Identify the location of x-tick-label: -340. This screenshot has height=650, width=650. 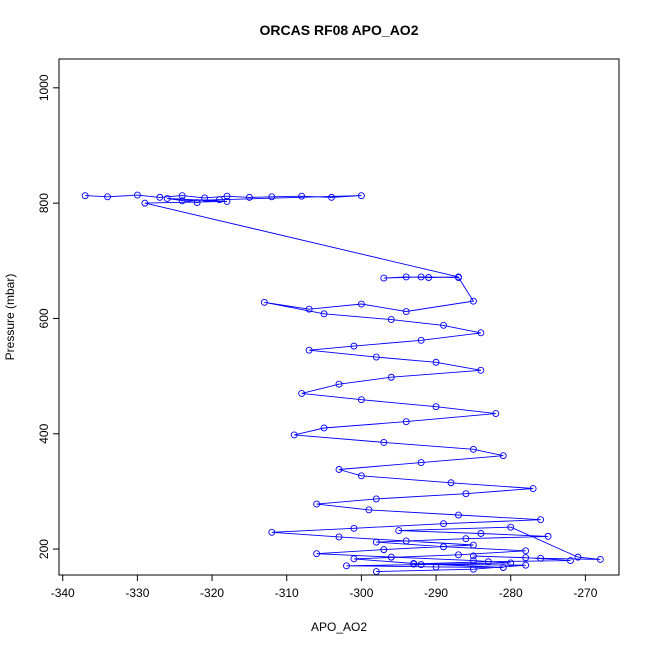
(63, 593).